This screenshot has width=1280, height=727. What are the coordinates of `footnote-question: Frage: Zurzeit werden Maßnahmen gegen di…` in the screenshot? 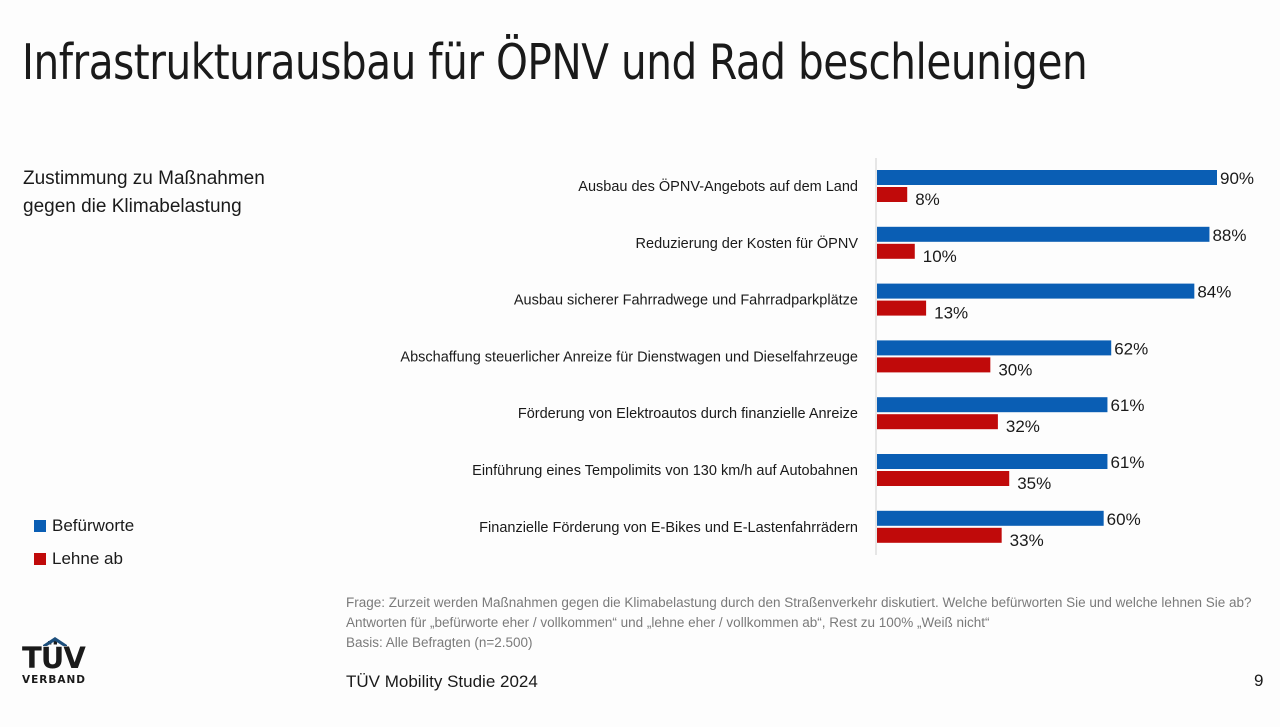 It's located at (799, 612).